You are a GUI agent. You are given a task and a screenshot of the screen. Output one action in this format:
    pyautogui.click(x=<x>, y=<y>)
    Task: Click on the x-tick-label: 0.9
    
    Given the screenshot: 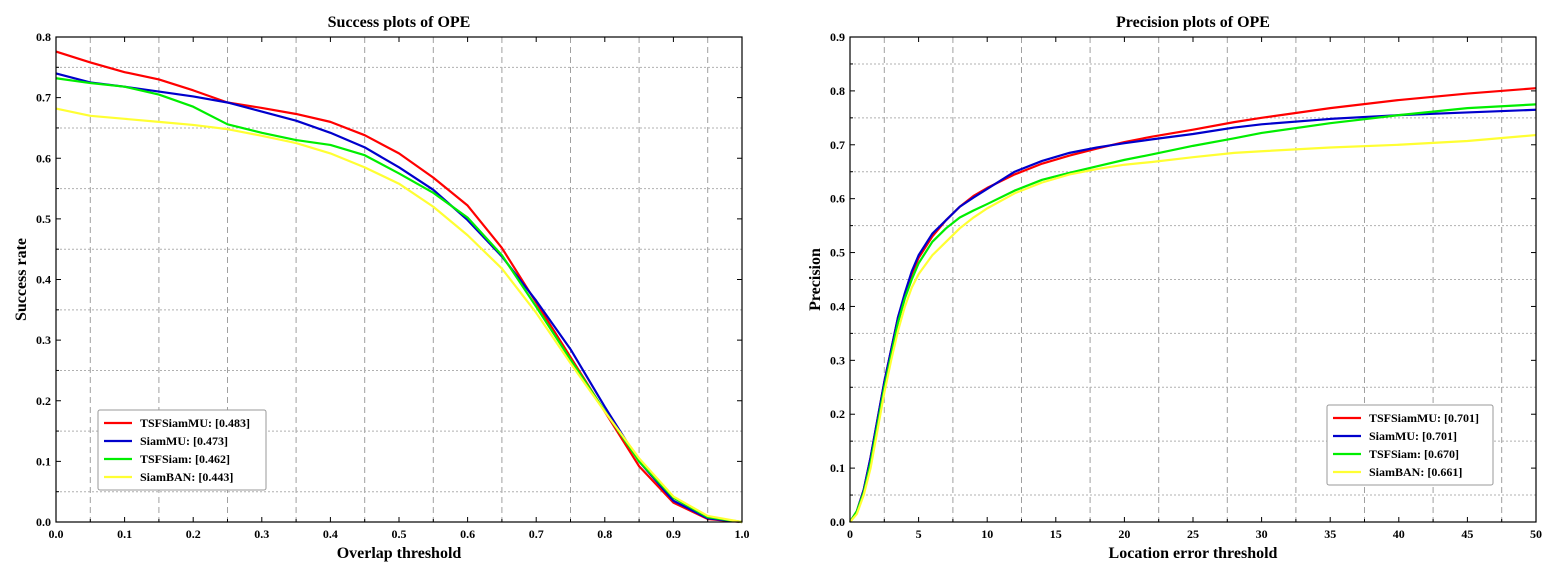 What is the action you would take?
    pyautogui.click(x=673, y=534)
    